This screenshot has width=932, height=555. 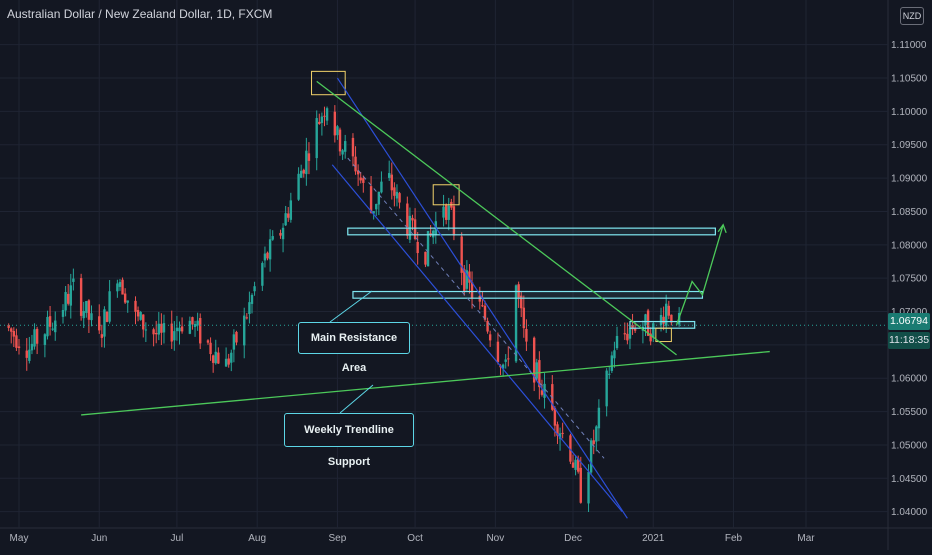 What do you see at coordinates (653, 538) in the screenshot?
I see `x-tick-label: 2021` at bounding box center [653, 538].